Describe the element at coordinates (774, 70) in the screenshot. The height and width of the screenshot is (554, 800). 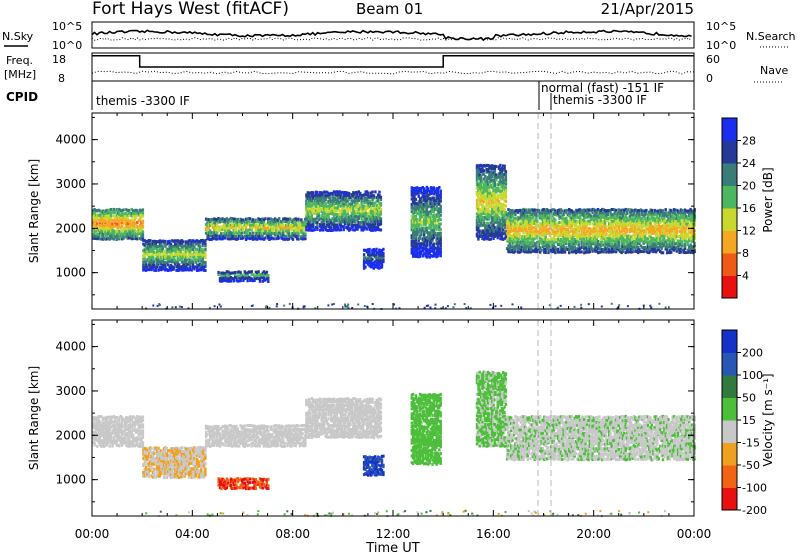
I see `nave-label: Nave` at that location.